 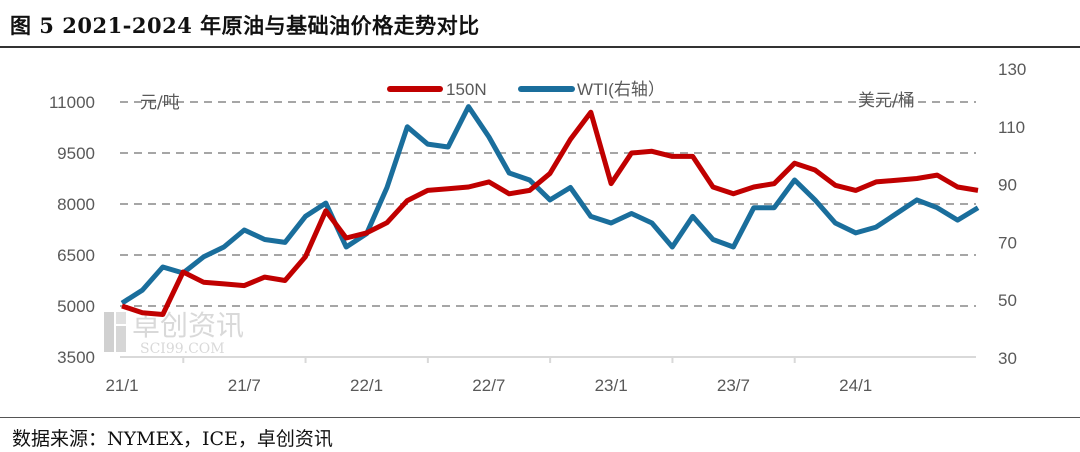 I want to click on x-tick-label: 22/7, so click(x=488, y=385).